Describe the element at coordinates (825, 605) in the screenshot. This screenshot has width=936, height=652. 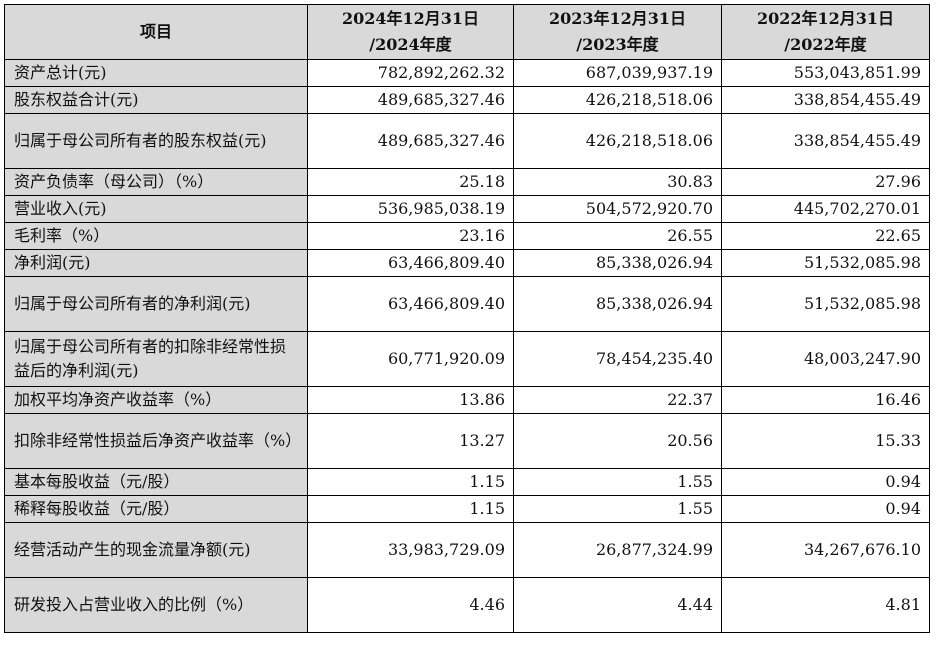
I see `cell-2022: 4.81` at that location.